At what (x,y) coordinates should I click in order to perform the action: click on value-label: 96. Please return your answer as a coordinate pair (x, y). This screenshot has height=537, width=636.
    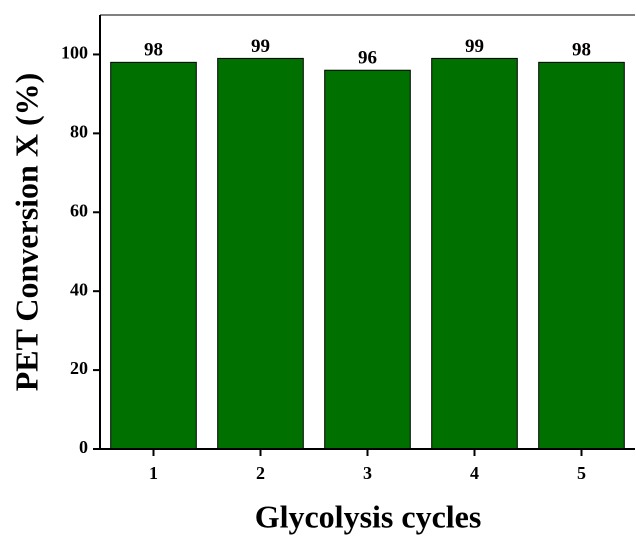
    Looking at the image, I should click on (367, 58).